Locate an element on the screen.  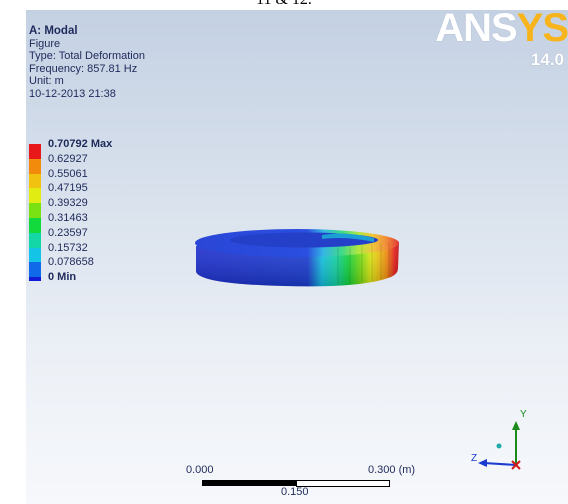
scale-bar-white is located at coordinates (343, 483).